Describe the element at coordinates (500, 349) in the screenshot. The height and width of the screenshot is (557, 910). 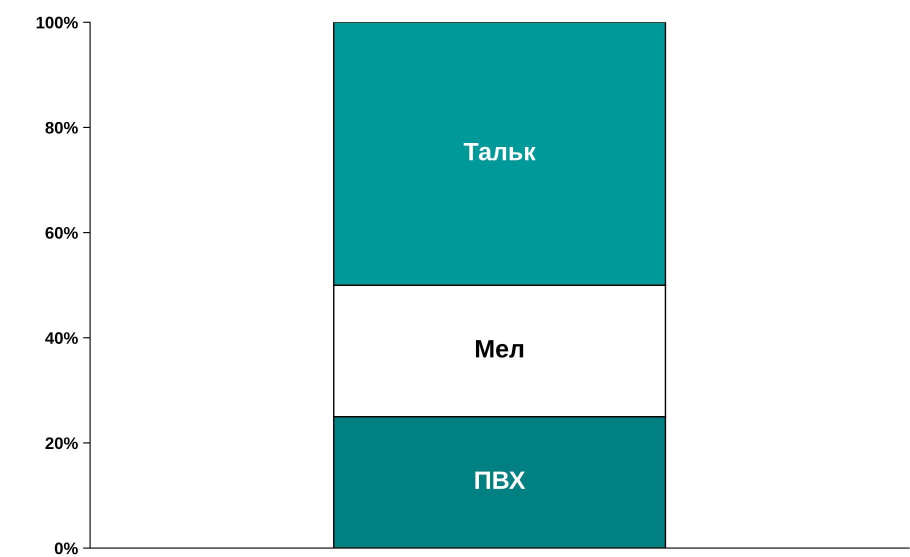
I see `series-label: Мел` at that location.